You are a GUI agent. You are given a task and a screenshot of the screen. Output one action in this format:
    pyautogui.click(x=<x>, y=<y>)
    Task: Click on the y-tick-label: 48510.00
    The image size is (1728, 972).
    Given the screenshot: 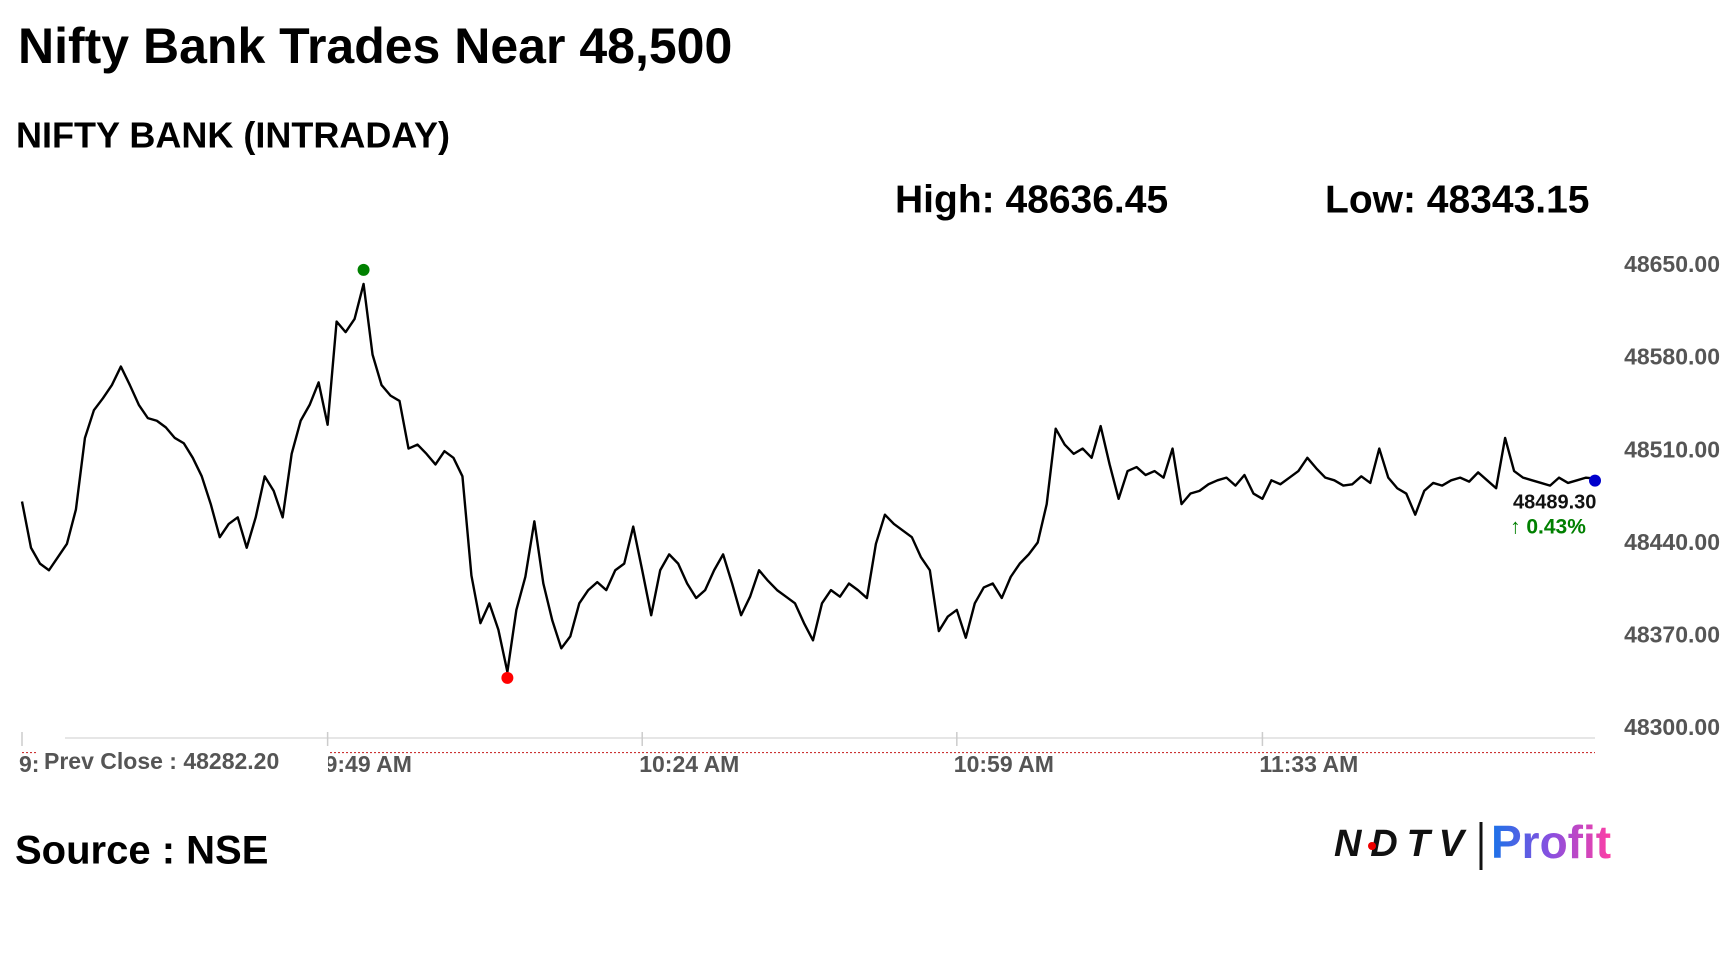 What is the action you would take?
    pyautogui.click(x=1672, y=449)
    